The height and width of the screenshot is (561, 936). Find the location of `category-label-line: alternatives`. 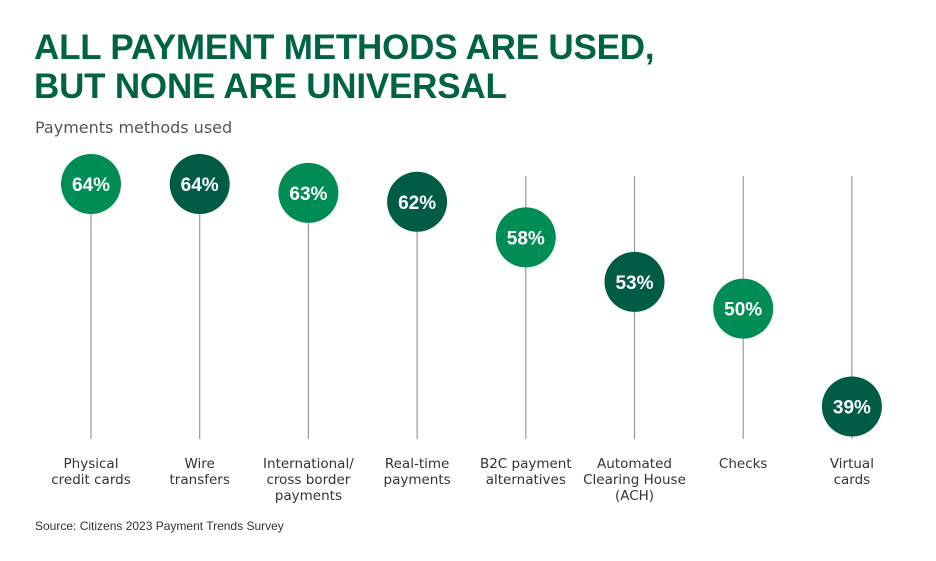

category-label-line: alternatives is located at coordinates (526, 480).